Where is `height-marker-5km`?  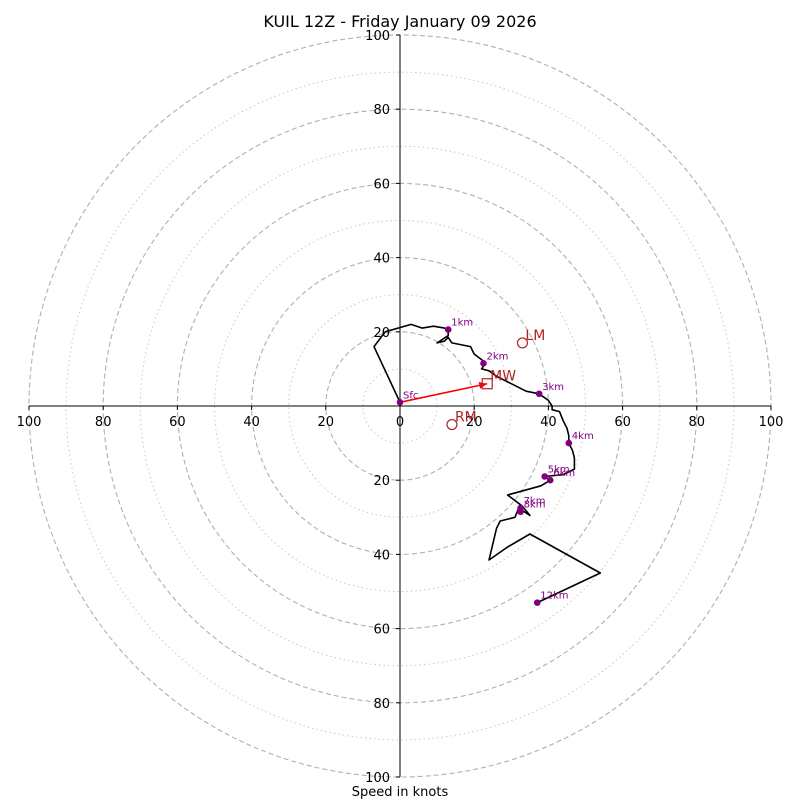 height-marker-5km is located at coordinates (544, 476).